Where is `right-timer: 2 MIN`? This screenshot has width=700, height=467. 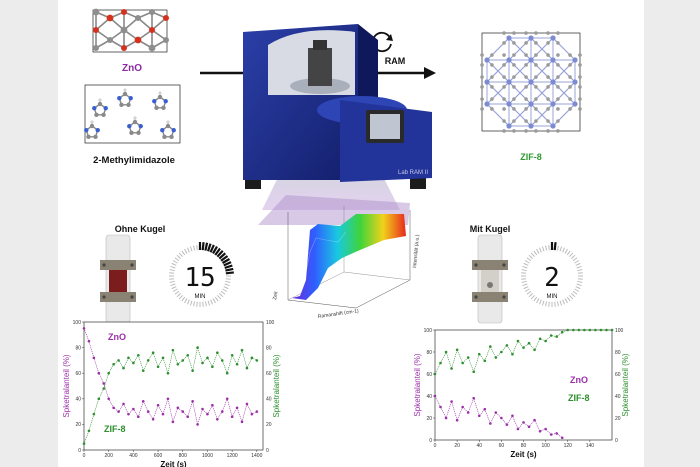
right-timer: 2 MIN is located at coordinates (552, 274).